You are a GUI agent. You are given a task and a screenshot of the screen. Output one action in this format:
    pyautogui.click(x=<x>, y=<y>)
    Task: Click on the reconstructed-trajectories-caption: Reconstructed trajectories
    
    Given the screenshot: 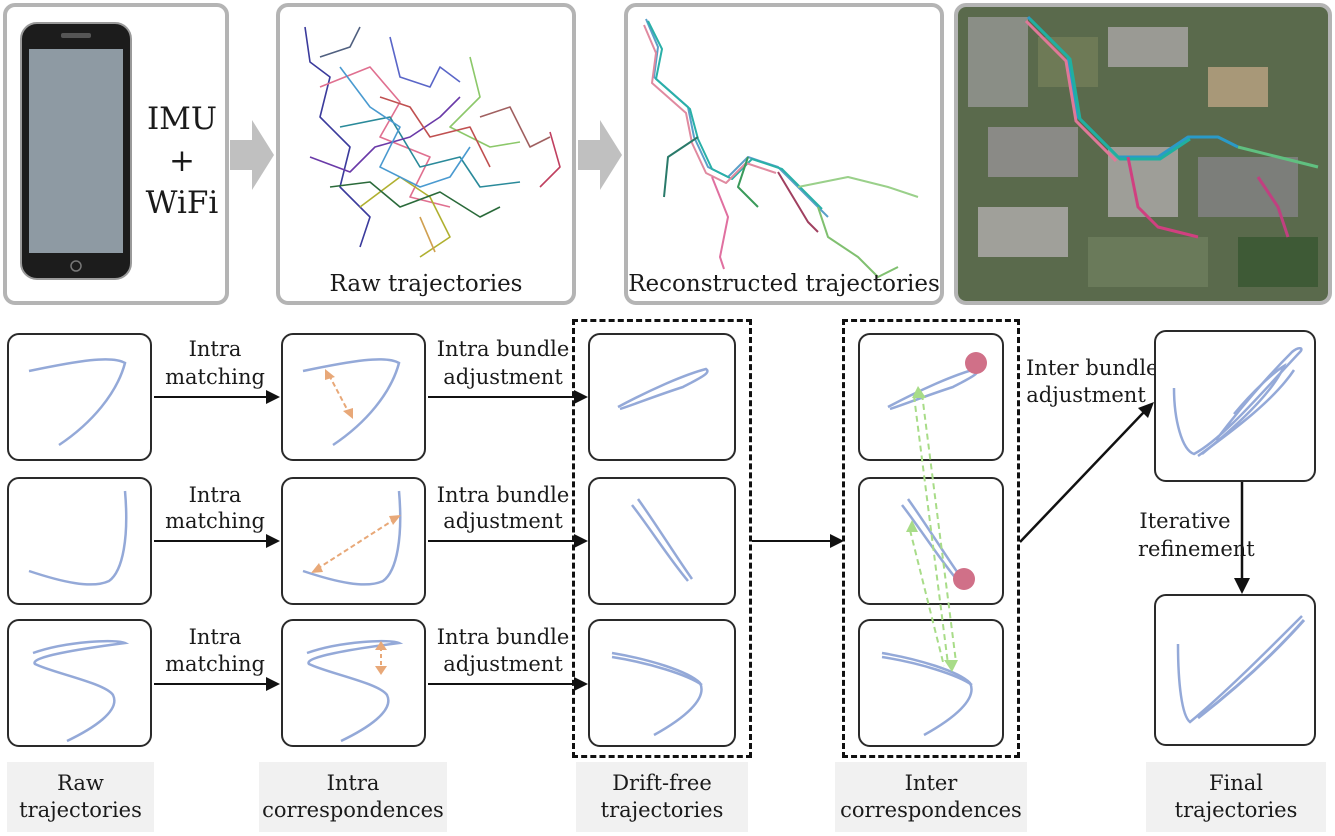 What is the action you would take?
    pyautogui.click(x=784, y=284)
    